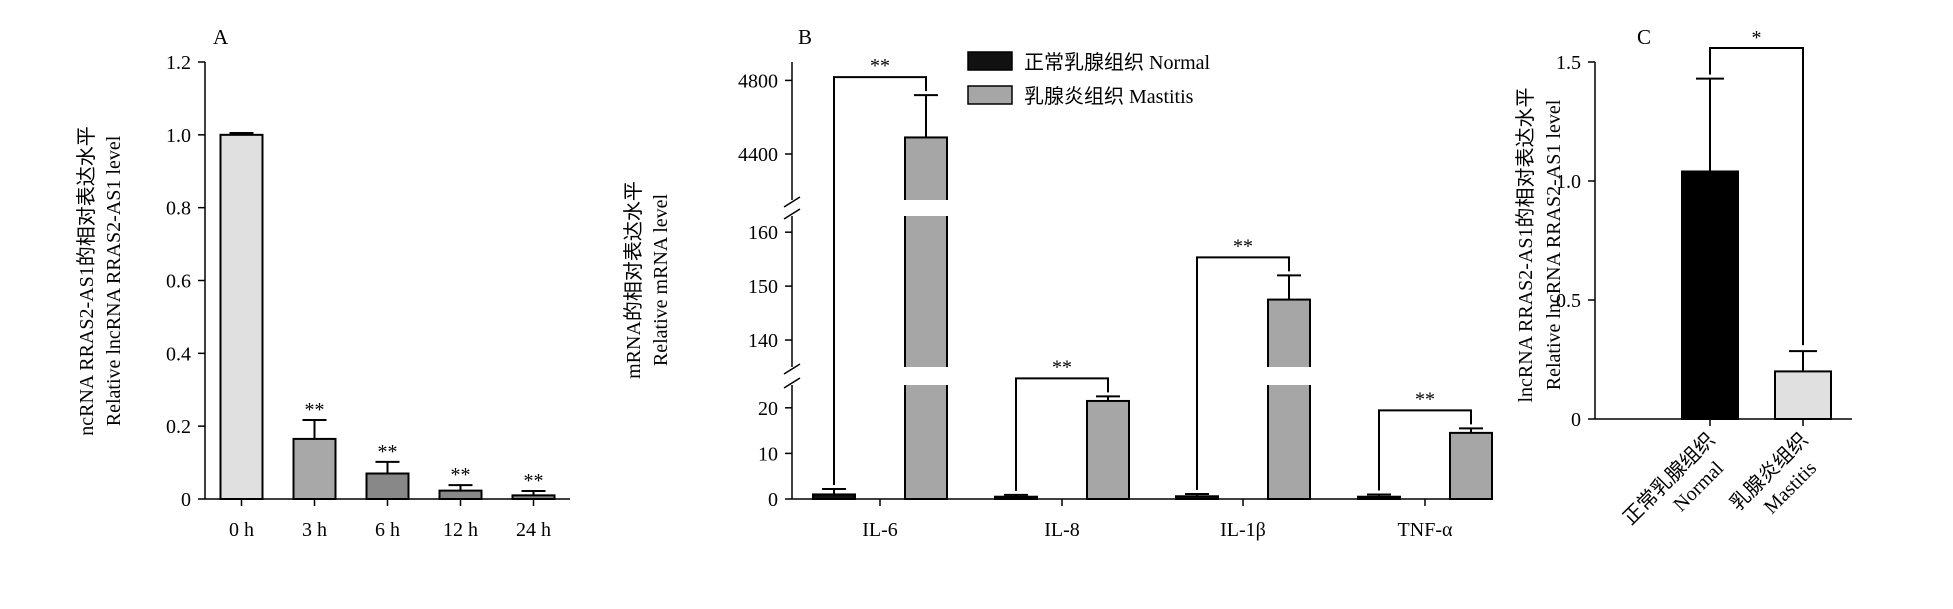 The width and height of the screenshot is (1953, 609). Describe the element at coordinates (178, 282) in the screenshot. I see `panel-a-ytick-label: 0.6` at that location.